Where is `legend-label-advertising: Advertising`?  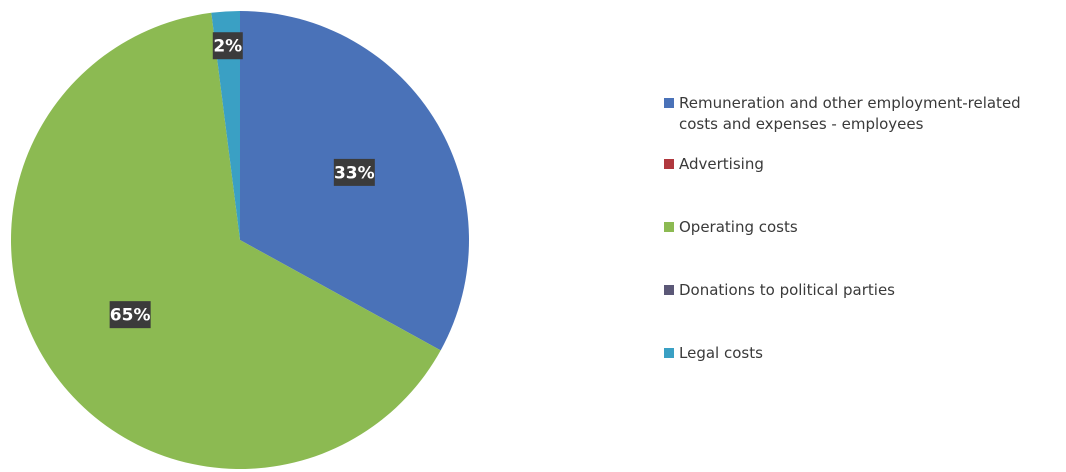
legend-label-advertising: Advertising is located at coordinates (721, 164).